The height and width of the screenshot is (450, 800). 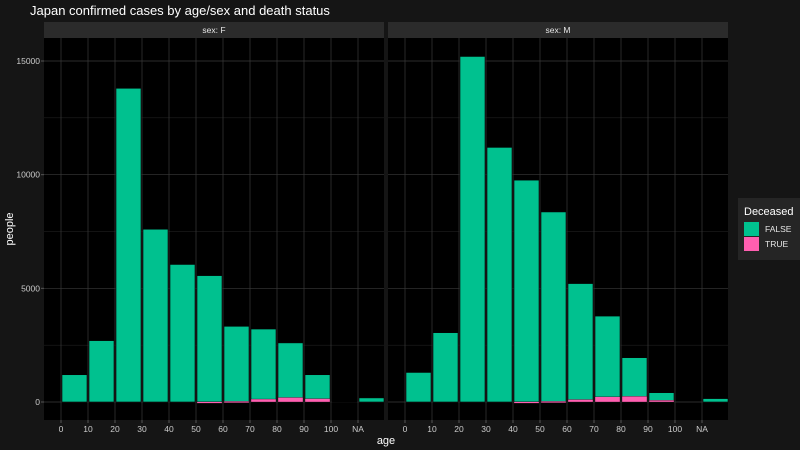 I want to click on y-tick-label: 10000, so click(x=28, y=175).